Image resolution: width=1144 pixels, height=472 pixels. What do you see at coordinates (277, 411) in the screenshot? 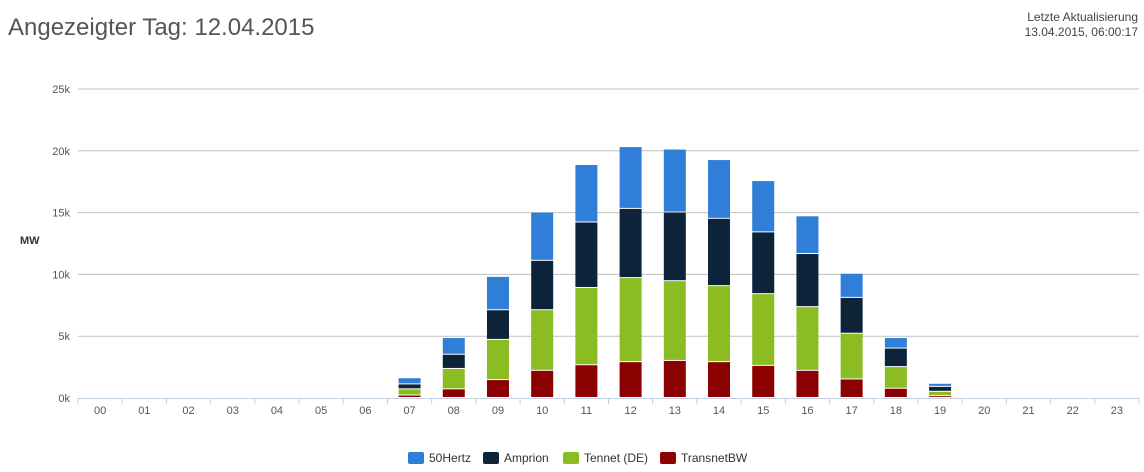
I see `x-tick-label: 04` at bounding box center [277, 411].